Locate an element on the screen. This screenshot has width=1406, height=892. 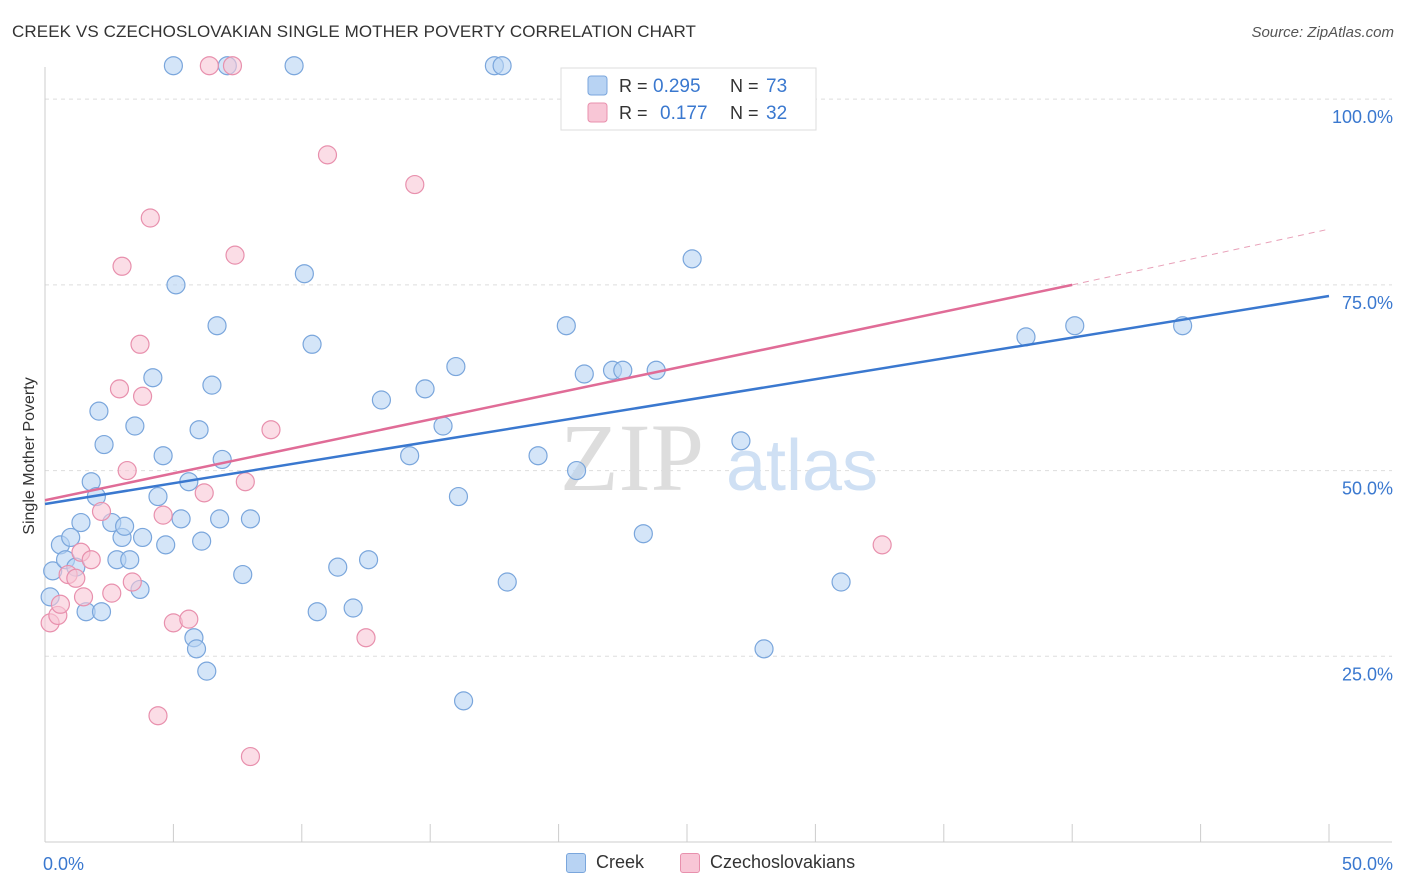
source-credit: Source: ZipAtlas.com is located at coordinates (1322, 32).